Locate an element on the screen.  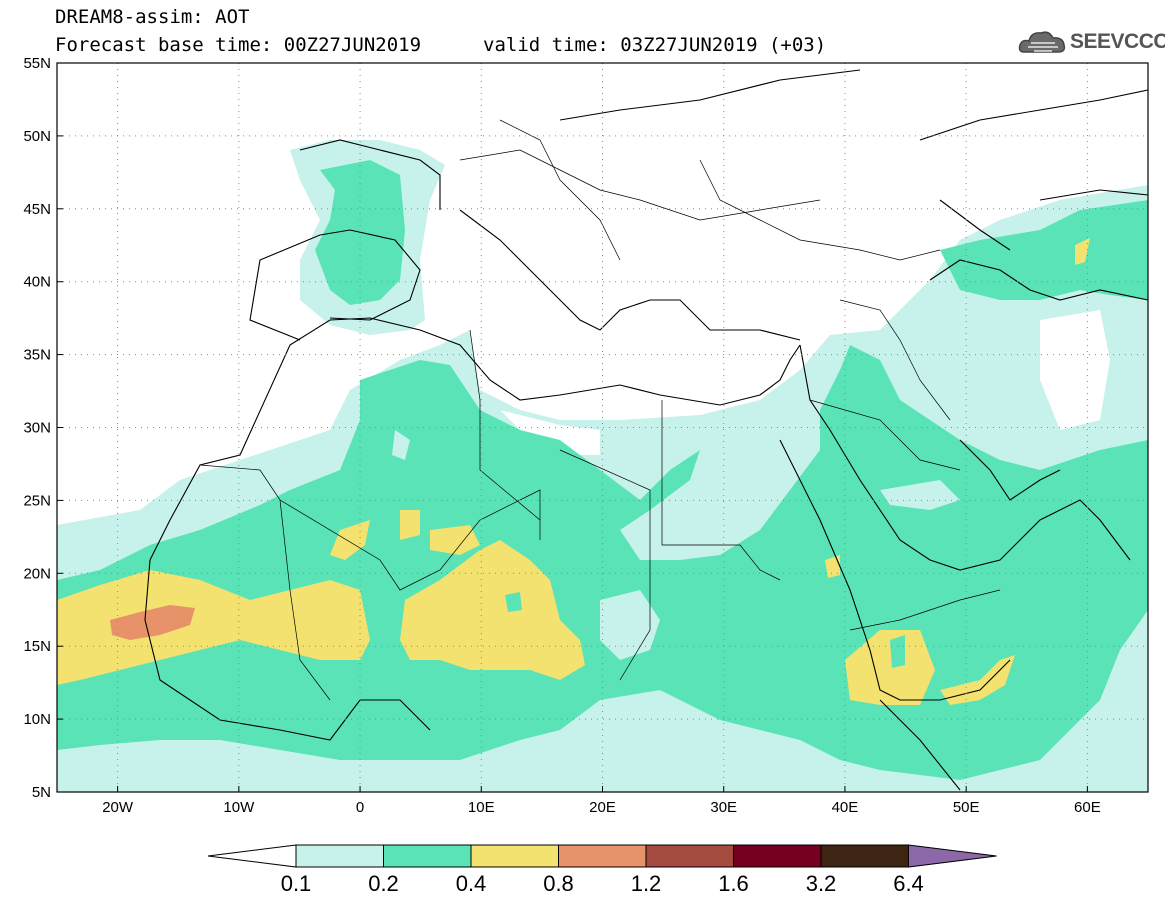
lat-label: 25N is located at coordinates (37, 500).